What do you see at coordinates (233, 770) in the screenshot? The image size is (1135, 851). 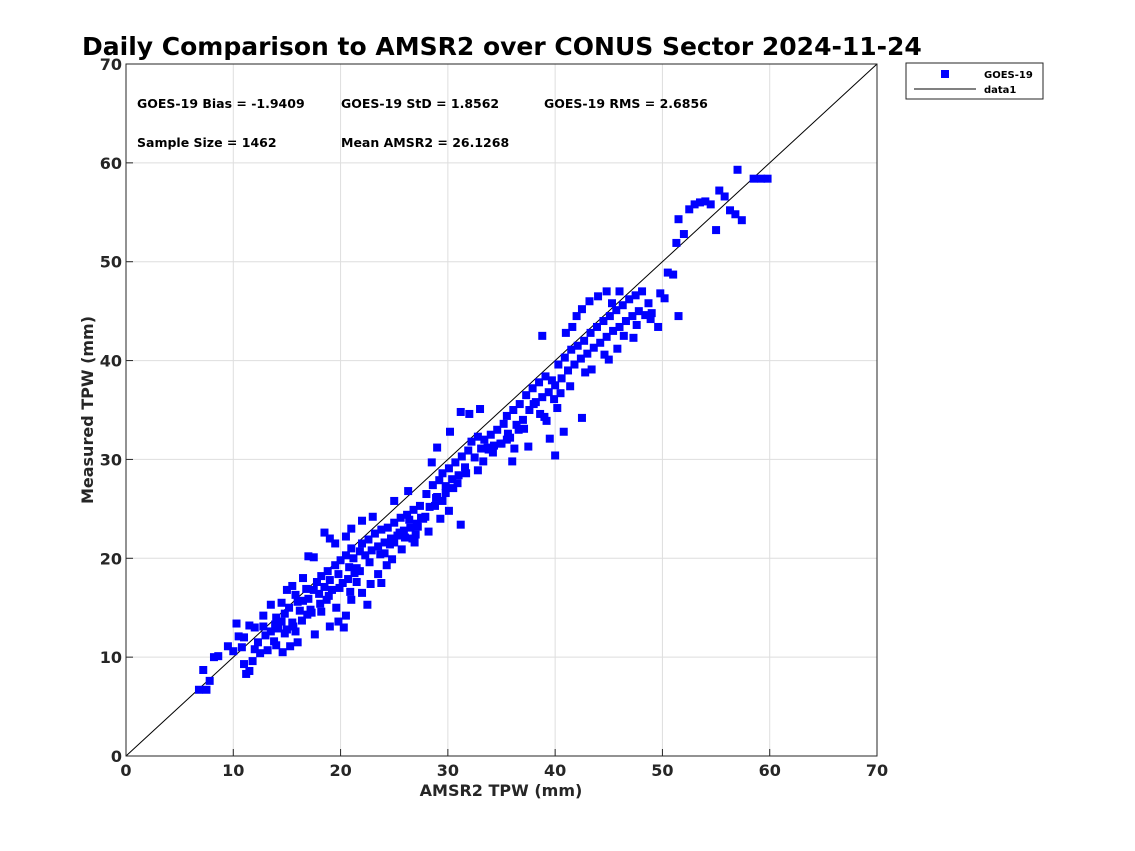 I see `x-tick-label: 10` at bounding box center [233, 770].